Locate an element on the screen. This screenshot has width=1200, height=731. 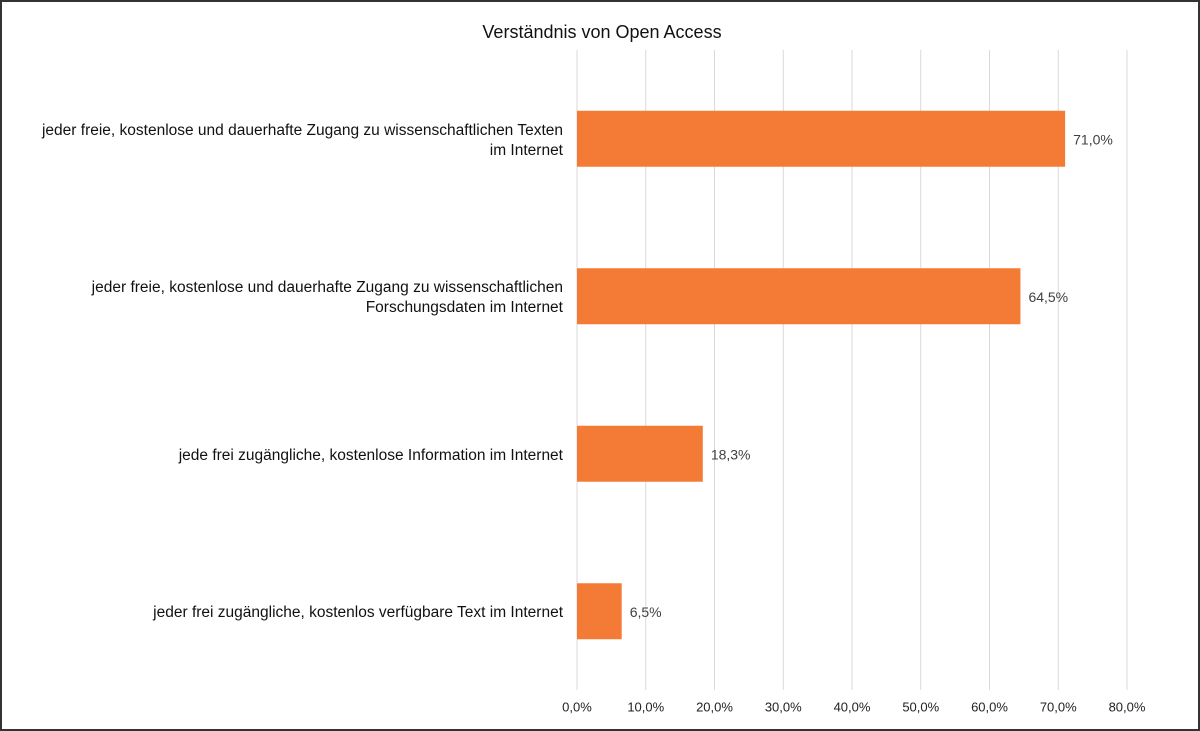
x-tick-label: 10,0% is located at coordinates (645, 706).